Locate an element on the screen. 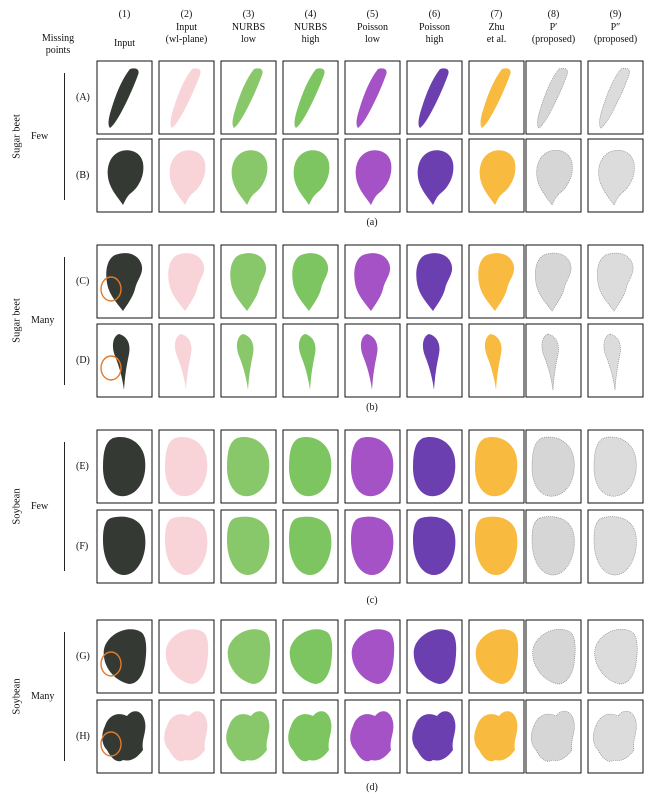 The height and width of the screenshot is (803, 655). column-number: (4) is located at coordinates (310, 14).